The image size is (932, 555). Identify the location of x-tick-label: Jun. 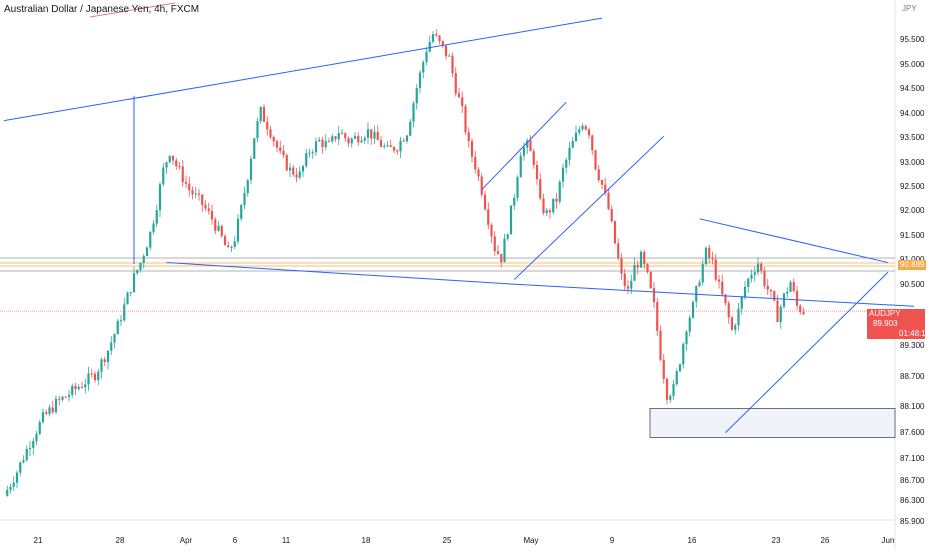
(888, 540).